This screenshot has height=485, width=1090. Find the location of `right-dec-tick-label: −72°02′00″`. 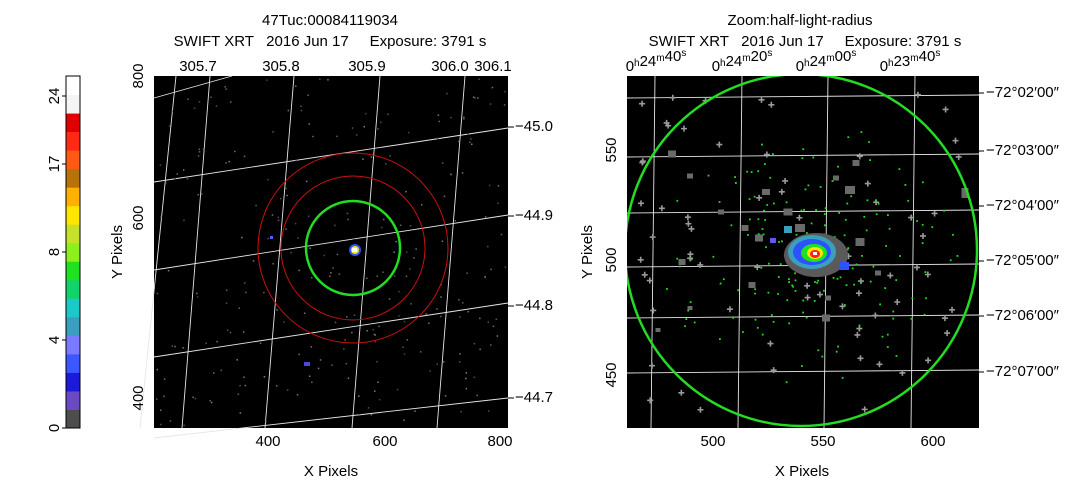

right-dec-tick-label: −72°02′00″ is located at coordinates (1023, 92).